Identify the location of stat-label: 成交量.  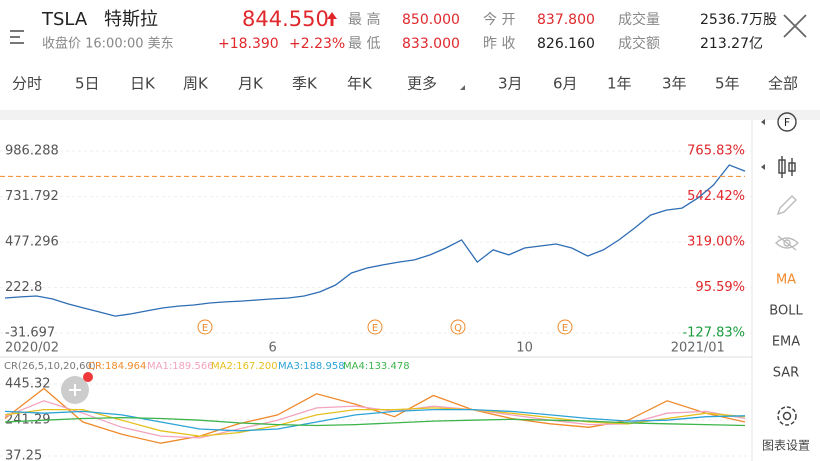
(639, 19).